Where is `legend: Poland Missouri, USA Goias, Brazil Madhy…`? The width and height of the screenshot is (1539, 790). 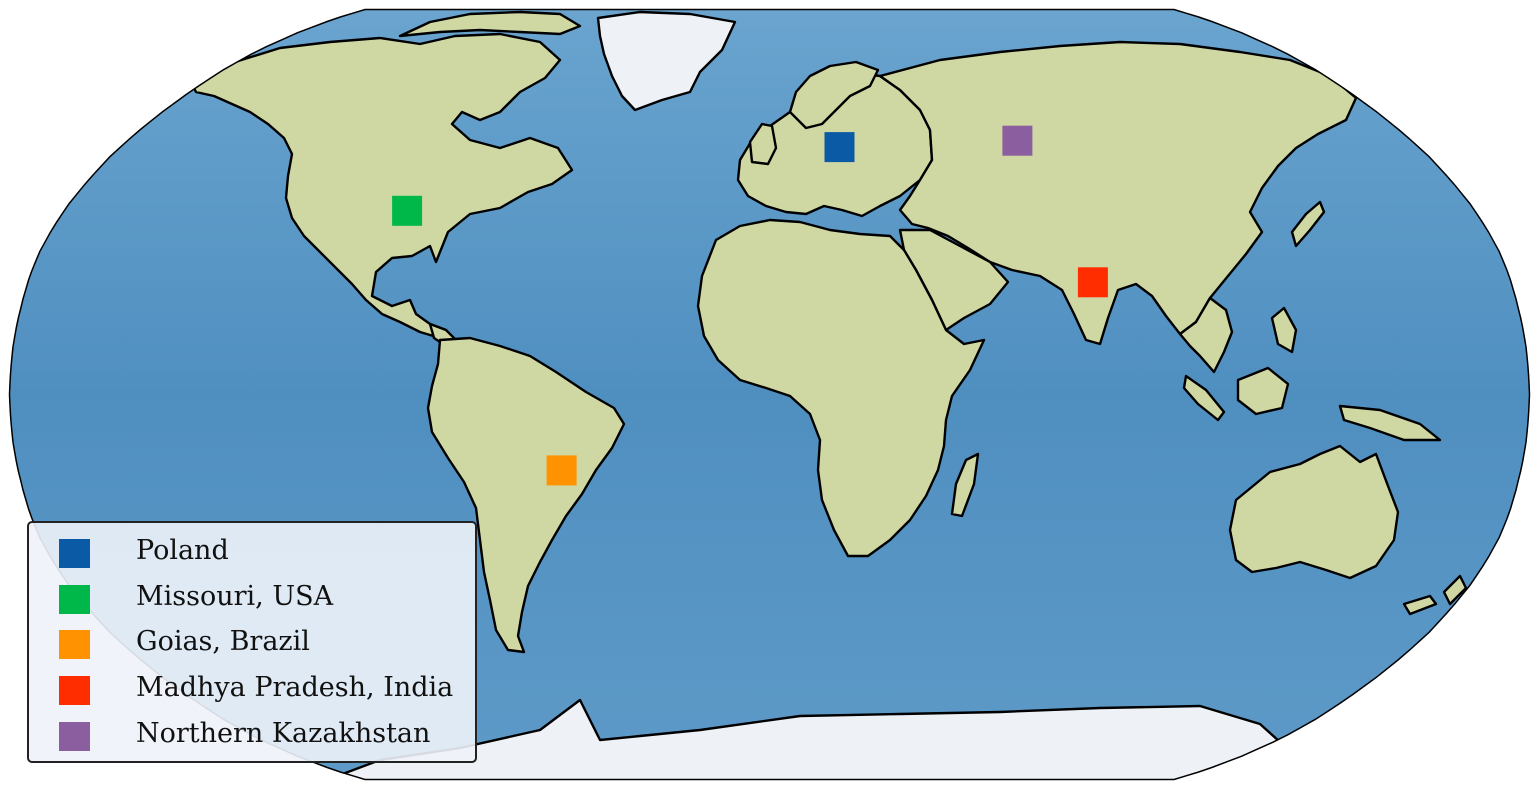
legend: Poland Missouri, USA Goias, Brazil Madhy… is located at coordinates (252, 642).